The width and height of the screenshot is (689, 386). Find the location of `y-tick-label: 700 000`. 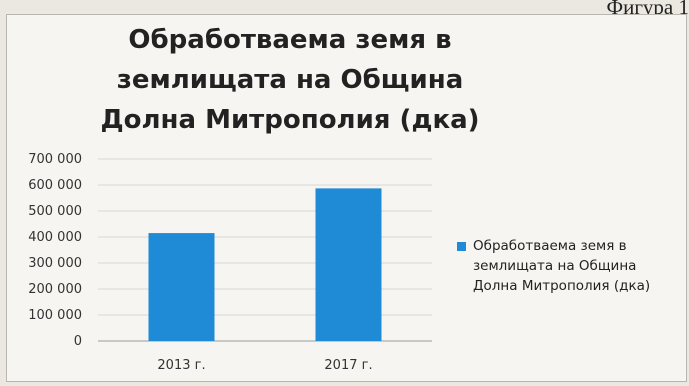

y-tick-label: 700 000 is located at coordinates (55, 159).